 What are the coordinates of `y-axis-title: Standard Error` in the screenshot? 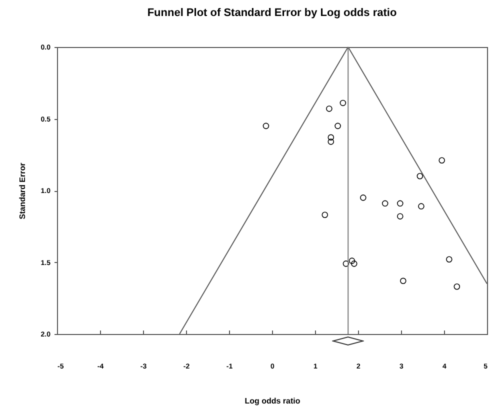 It's located at (22, 191).